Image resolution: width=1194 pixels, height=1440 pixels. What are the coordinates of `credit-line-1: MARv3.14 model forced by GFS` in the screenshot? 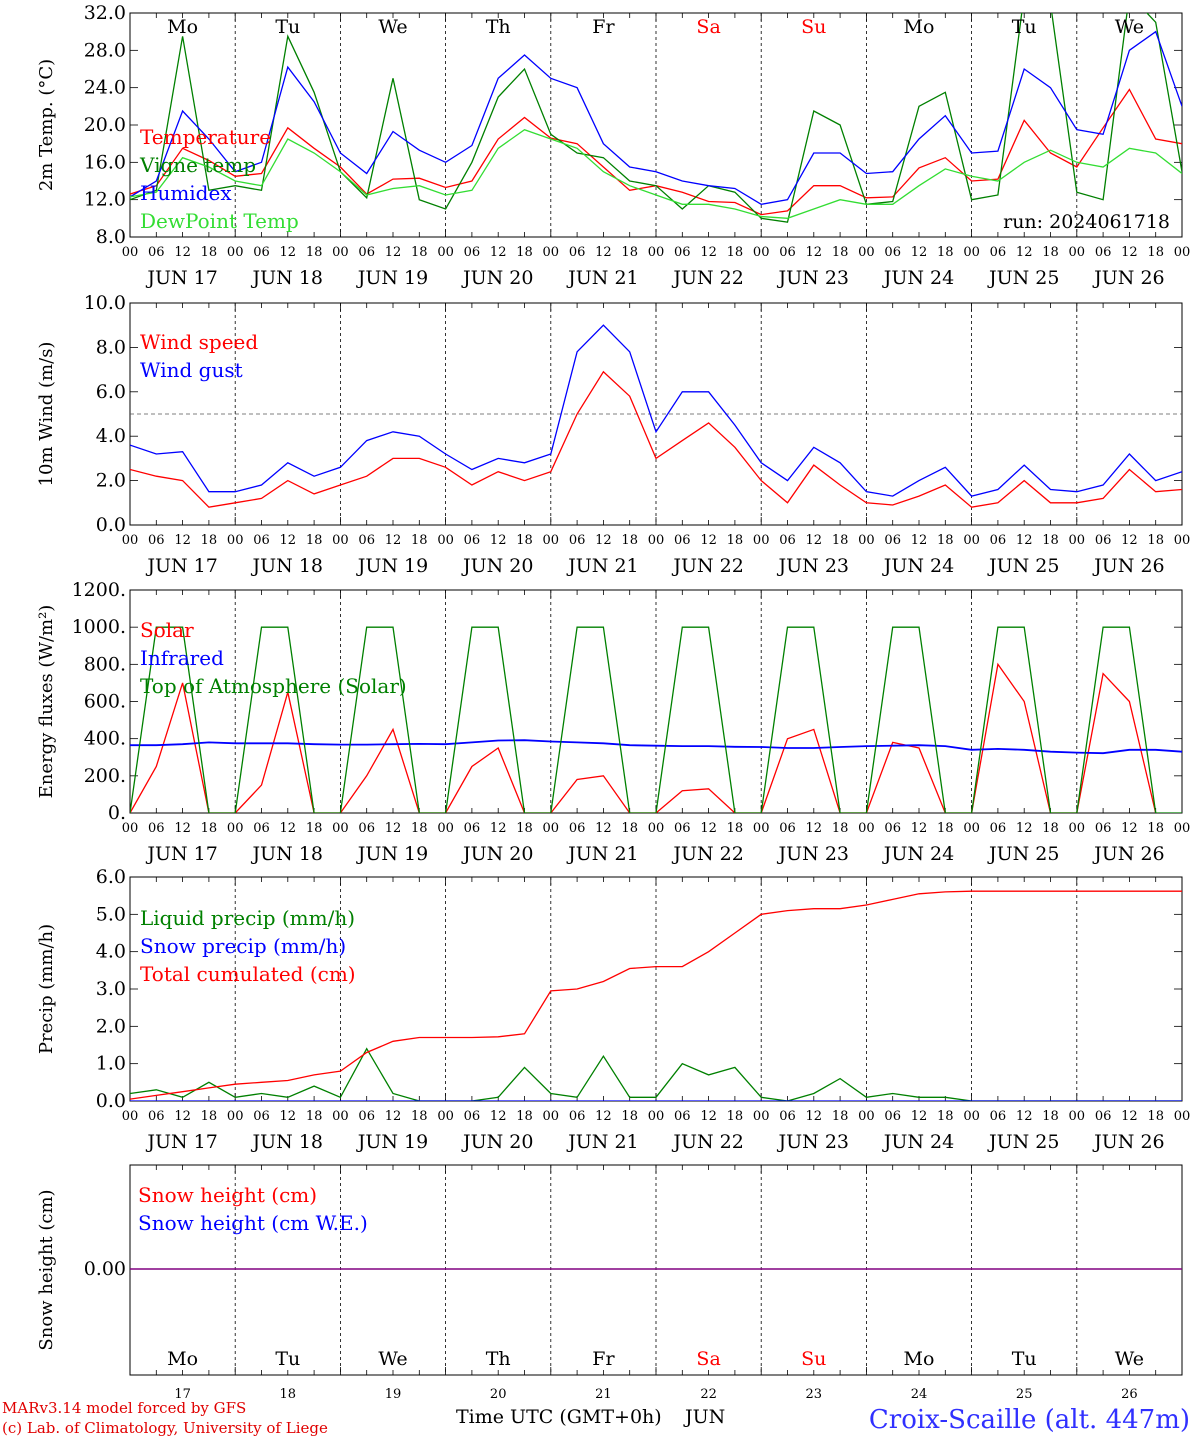 It's located at (124, 1408).